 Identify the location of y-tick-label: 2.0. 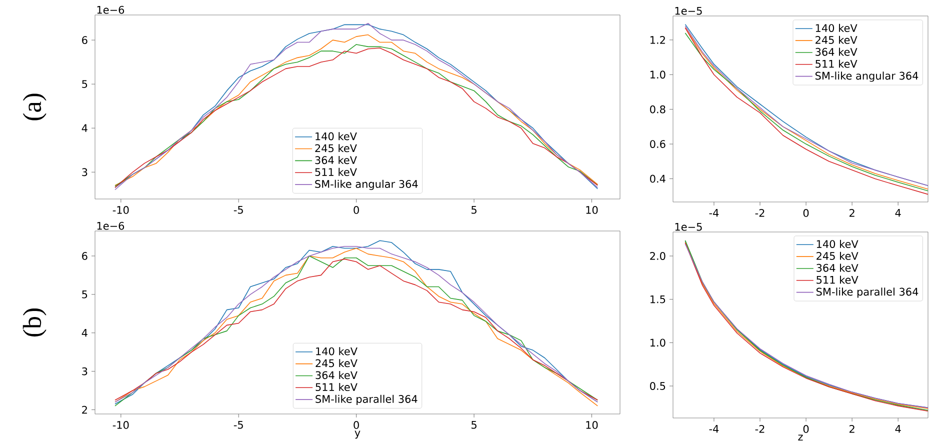
(658, 256).